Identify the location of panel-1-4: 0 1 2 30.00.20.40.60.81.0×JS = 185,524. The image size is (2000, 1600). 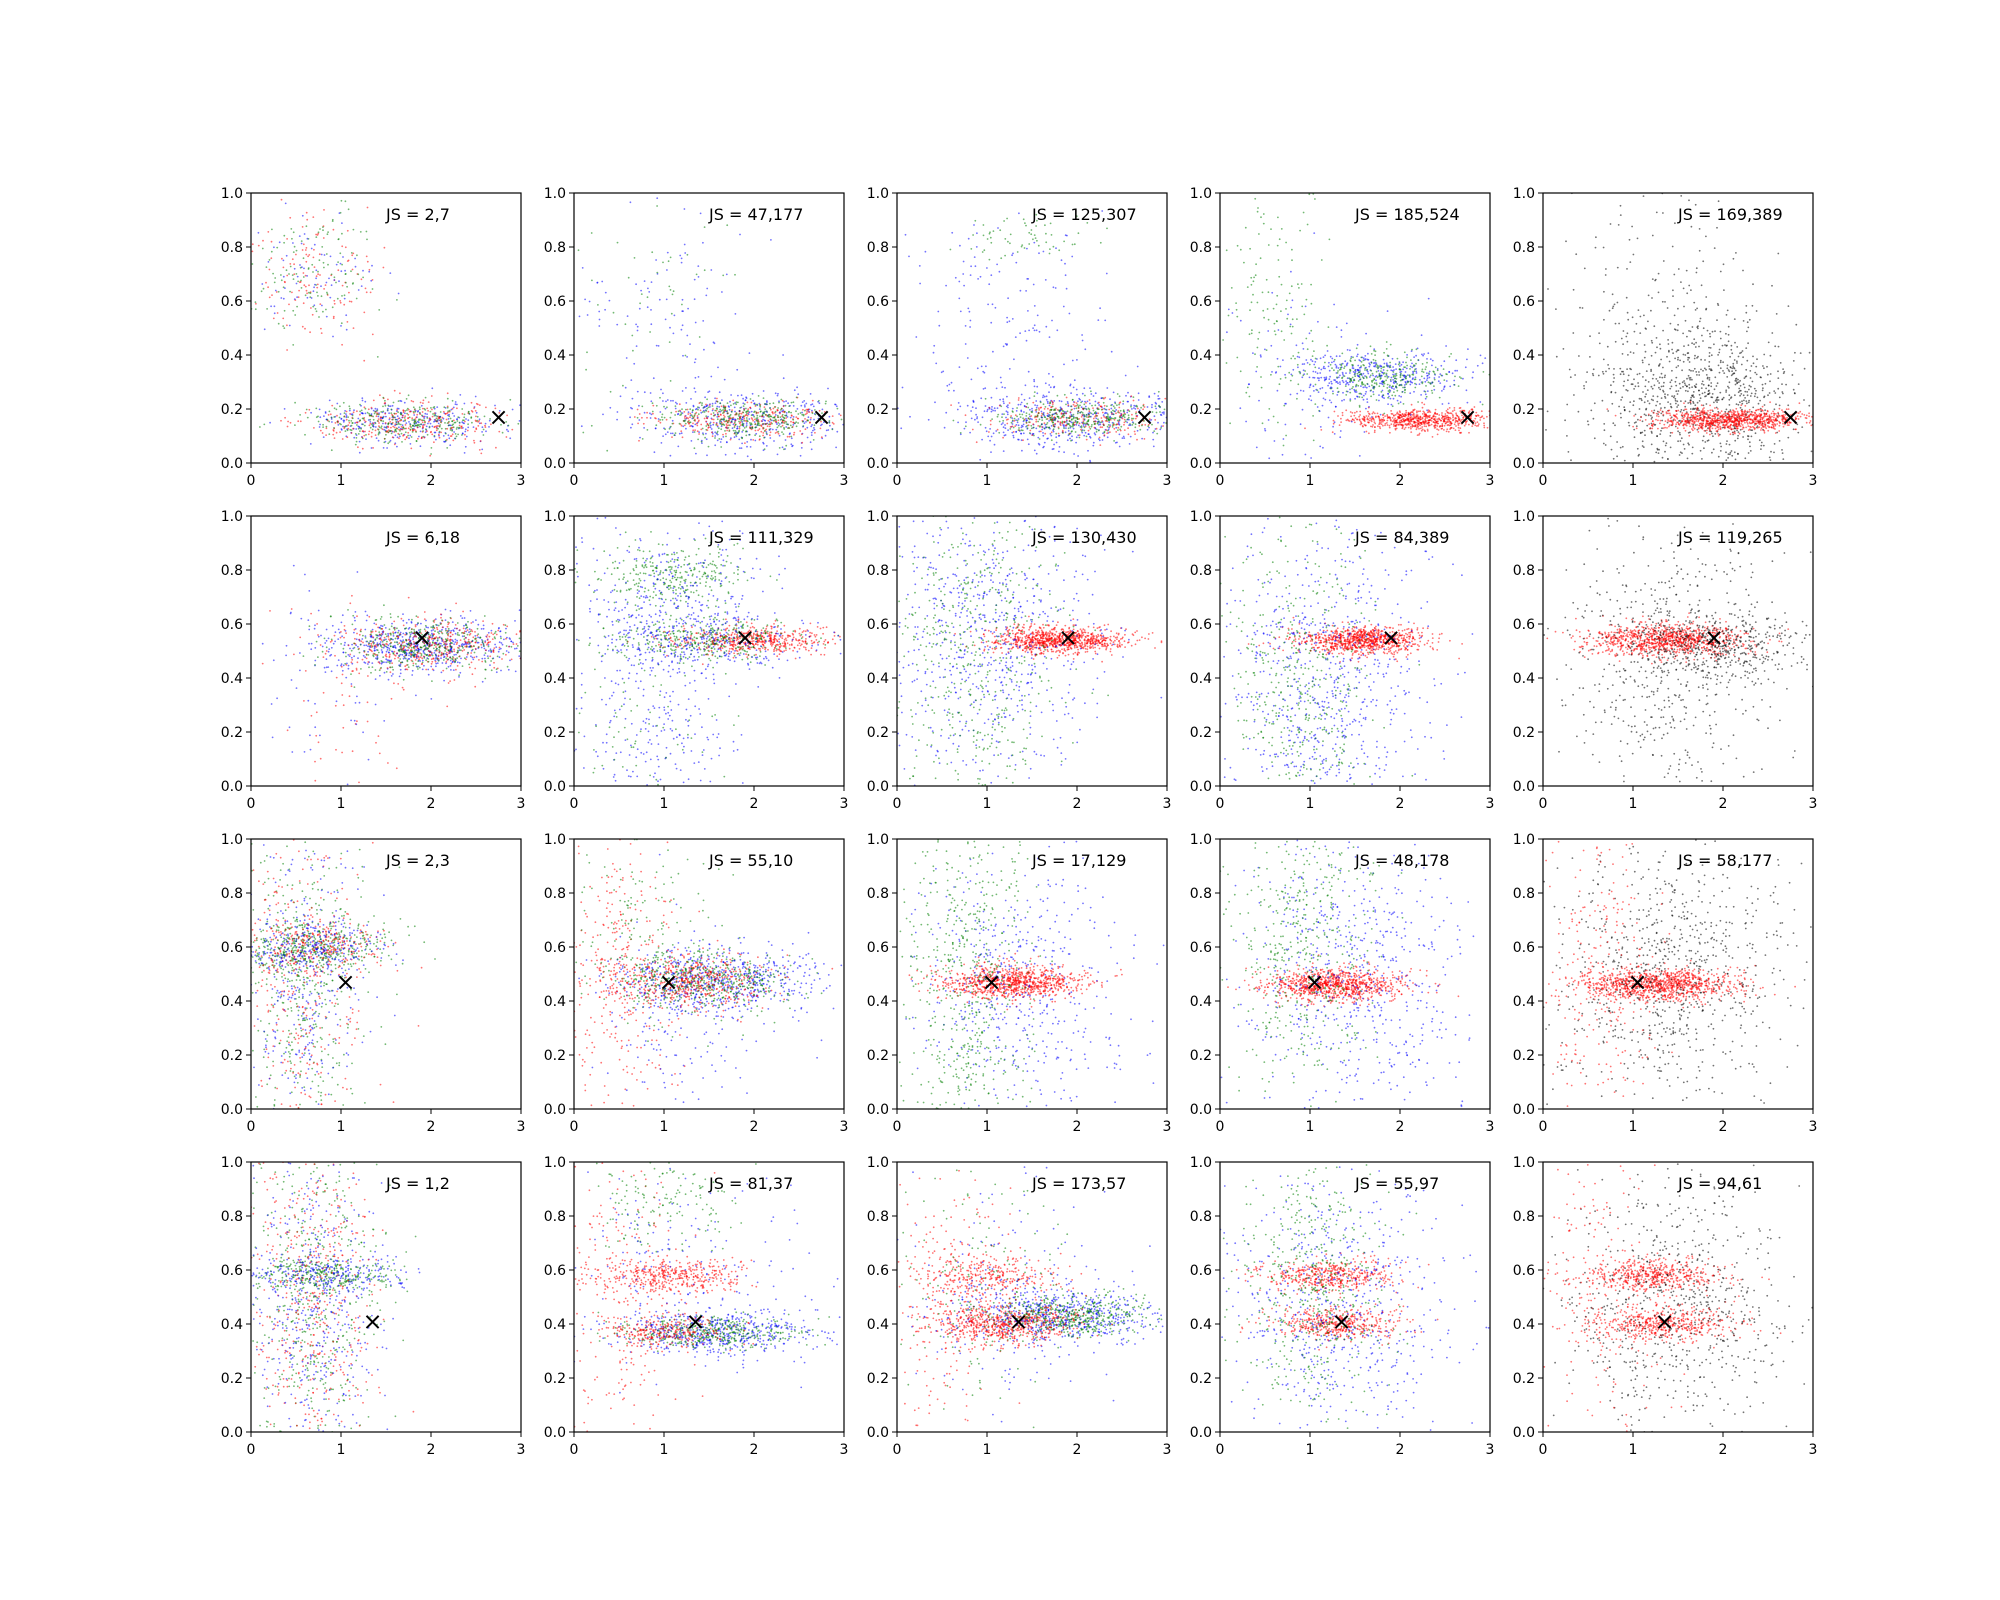
(1342, 337).